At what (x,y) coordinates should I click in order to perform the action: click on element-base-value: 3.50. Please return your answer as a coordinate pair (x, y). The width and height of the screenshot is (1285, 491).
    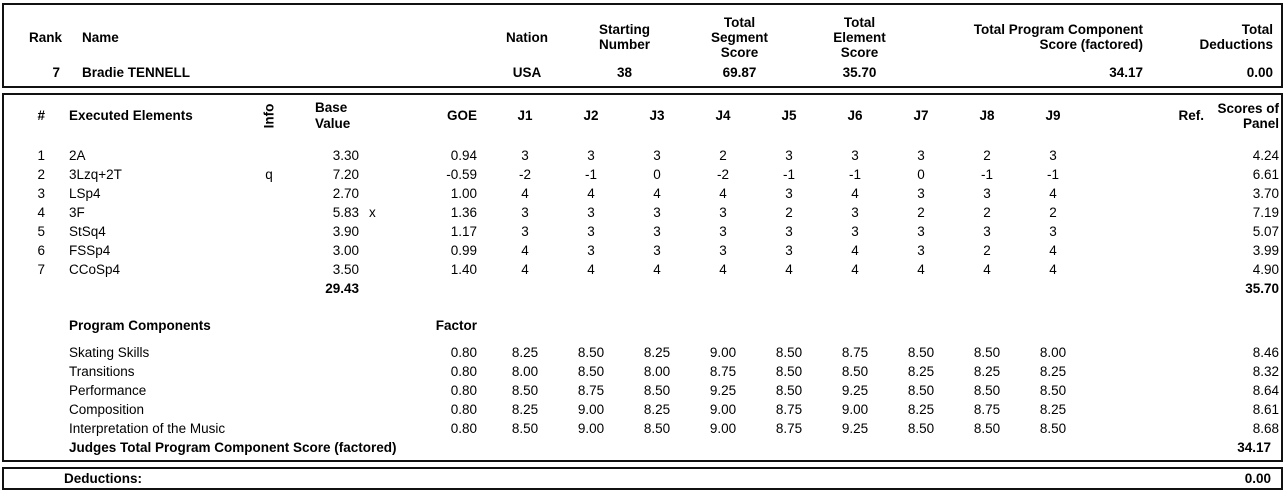
    Looking at the image, I should click on (345, 269).